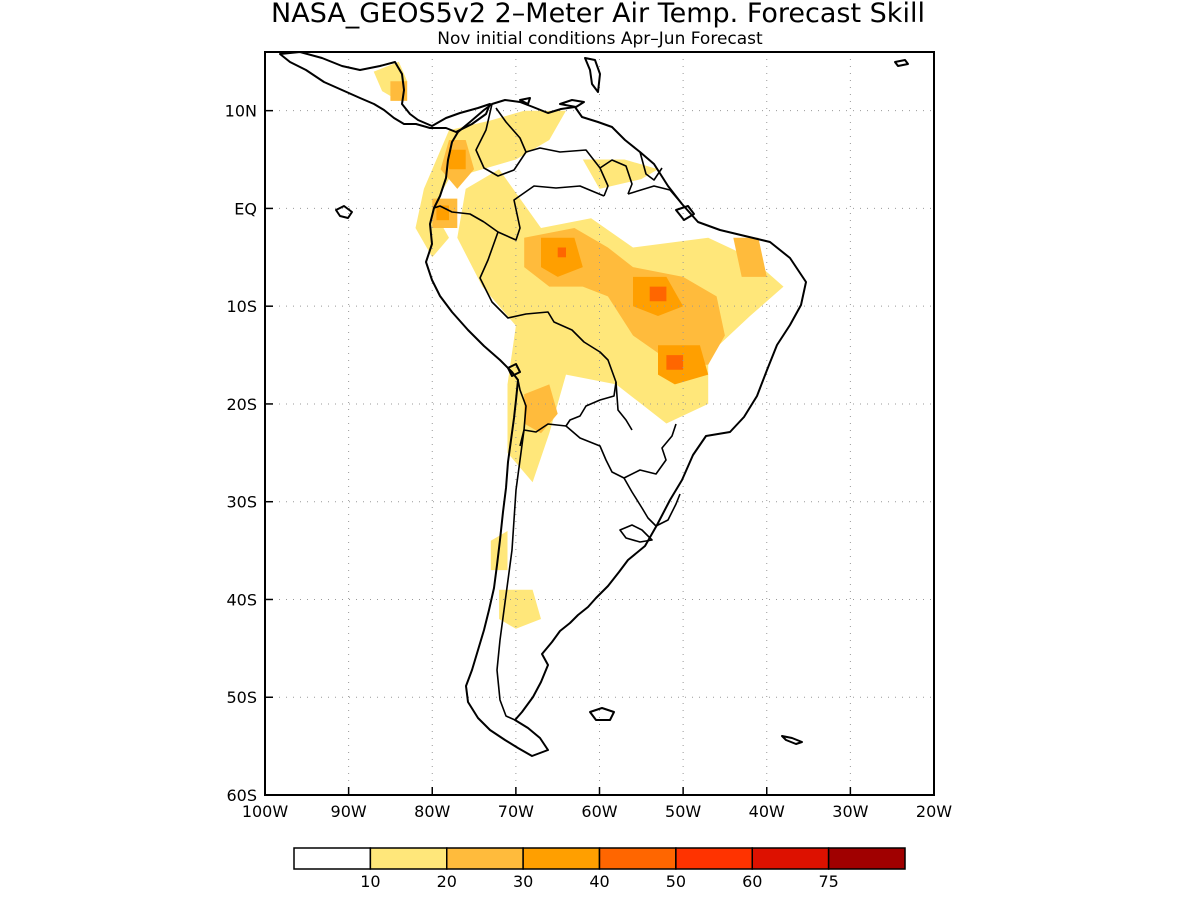 The height and width of the screenshot is (900, 1200). What do you see at coordinates (514, 370) in the screenshot?
I see `lake-titicaca` at bounding box center [514, 370].